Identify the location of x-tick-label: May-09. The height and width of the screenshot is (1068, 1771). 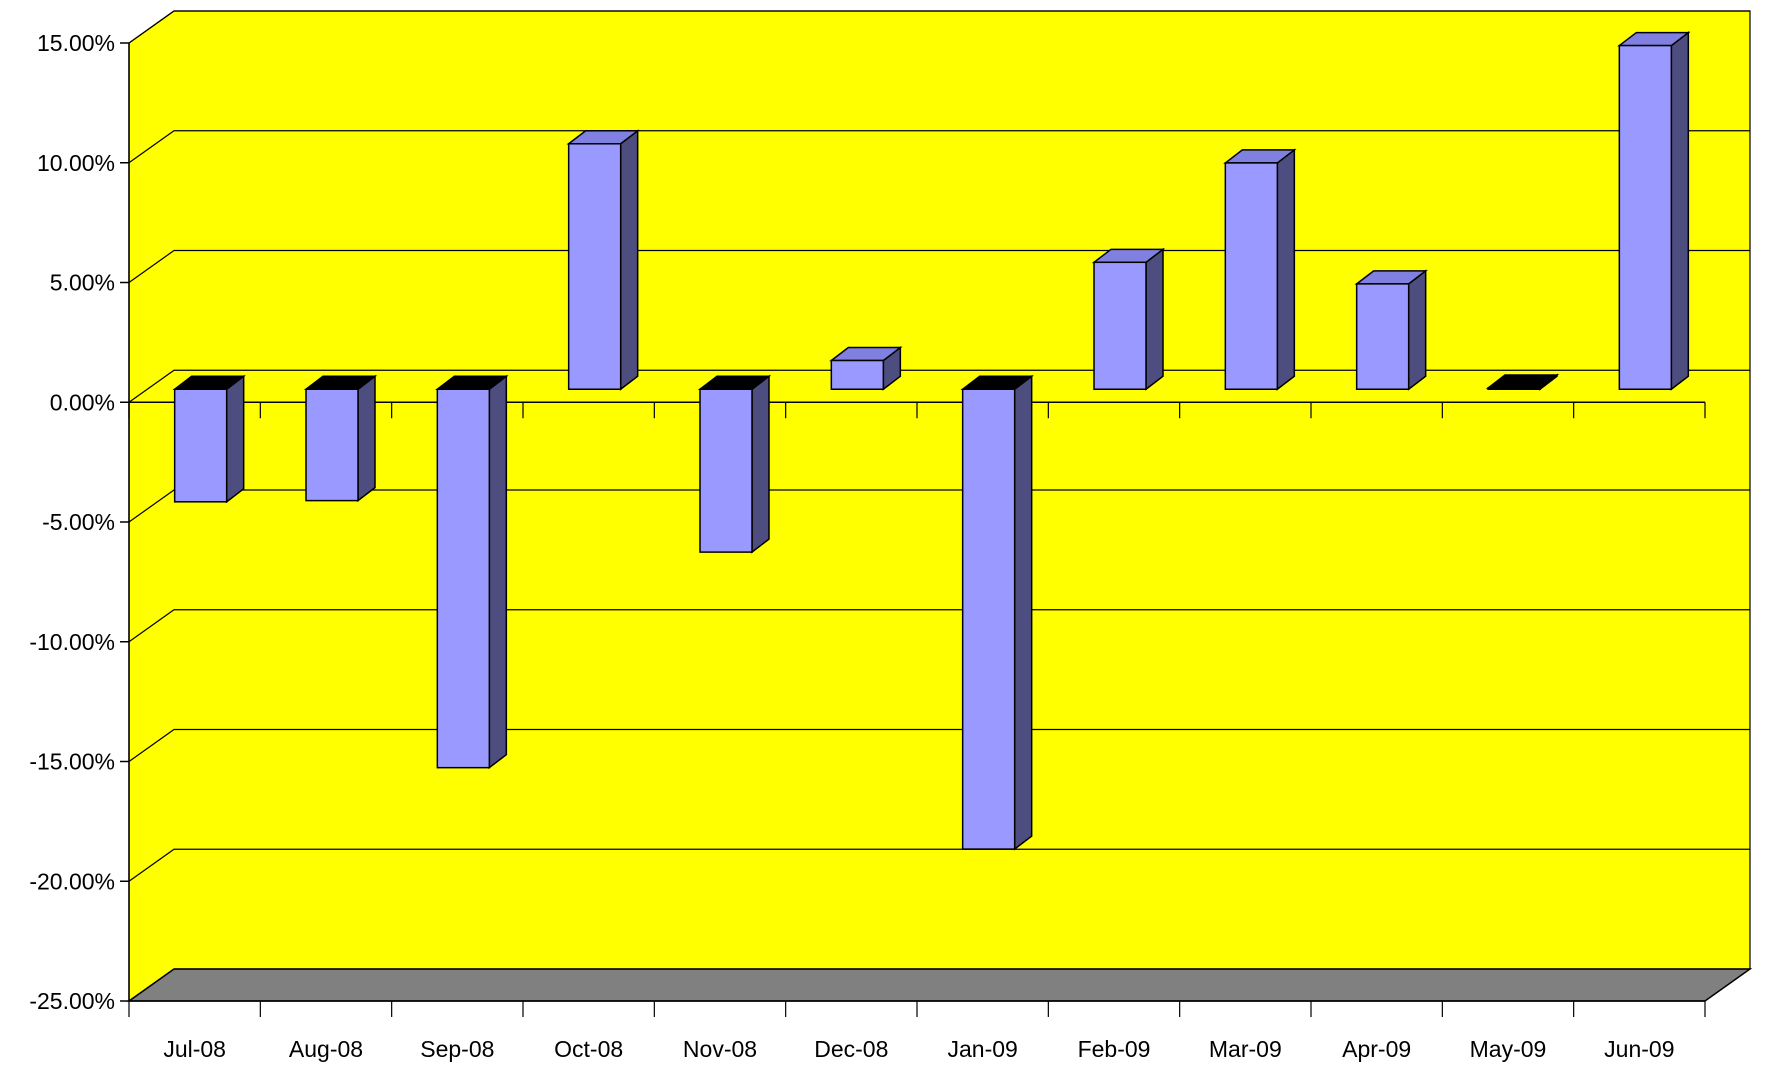
(1508, 1049).